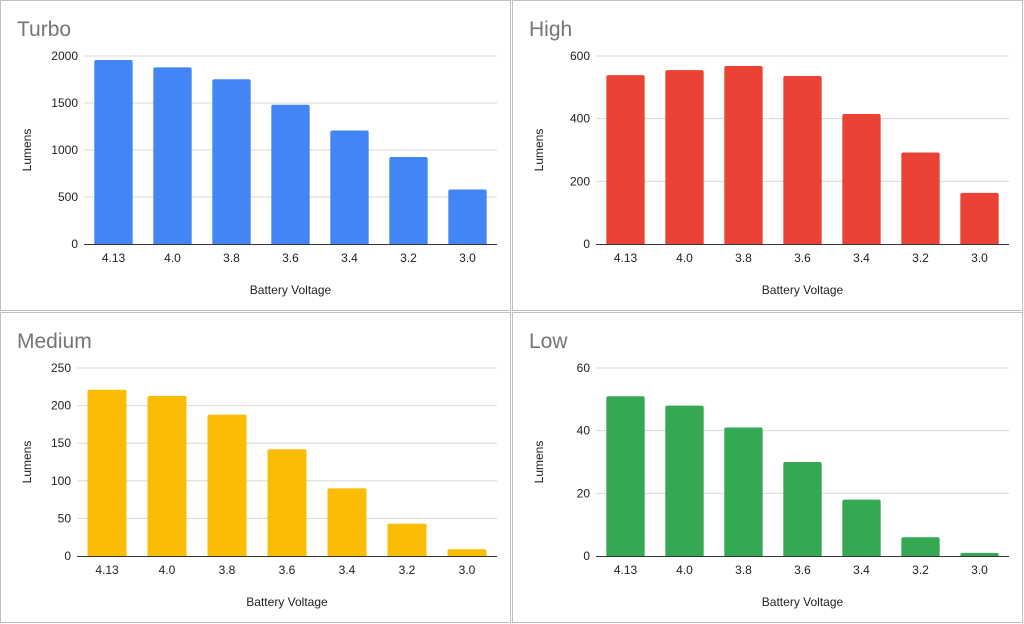  What do you see at coordinates (584, 493) in the screenshot?
I see `y-tick-label: 20` at bounding box center [584, 493].